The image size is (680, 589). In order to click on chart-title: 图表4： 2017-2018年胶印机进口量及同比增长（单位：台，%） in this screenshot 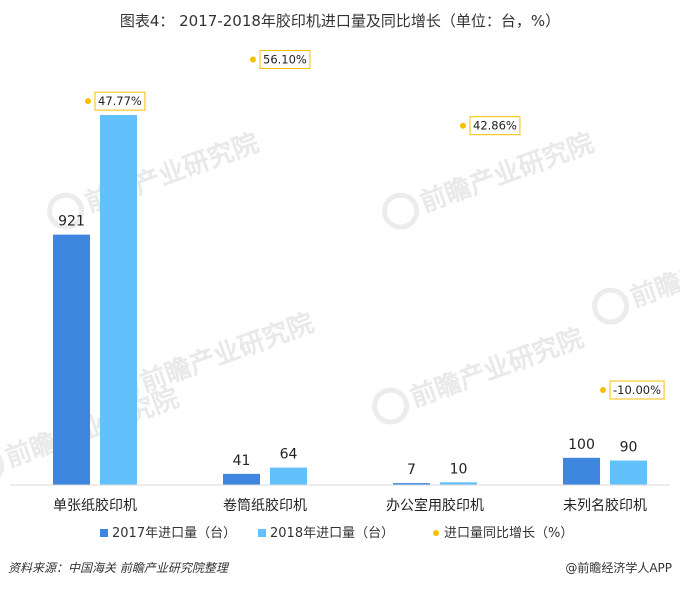, I will do `click(340, 21)`.